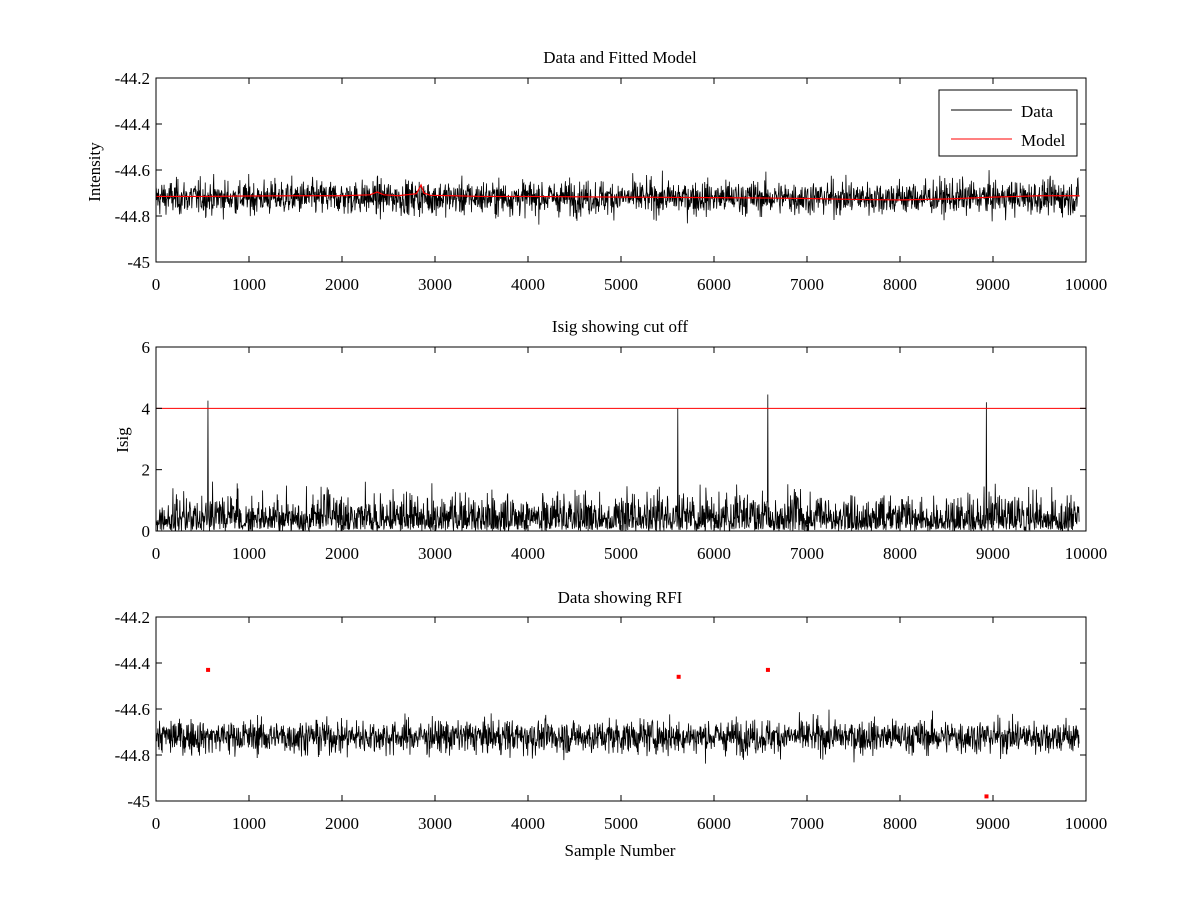 This screenshot has width=1200, height=900. I want to click on legend-label-model: Model, so click(1043, 140).